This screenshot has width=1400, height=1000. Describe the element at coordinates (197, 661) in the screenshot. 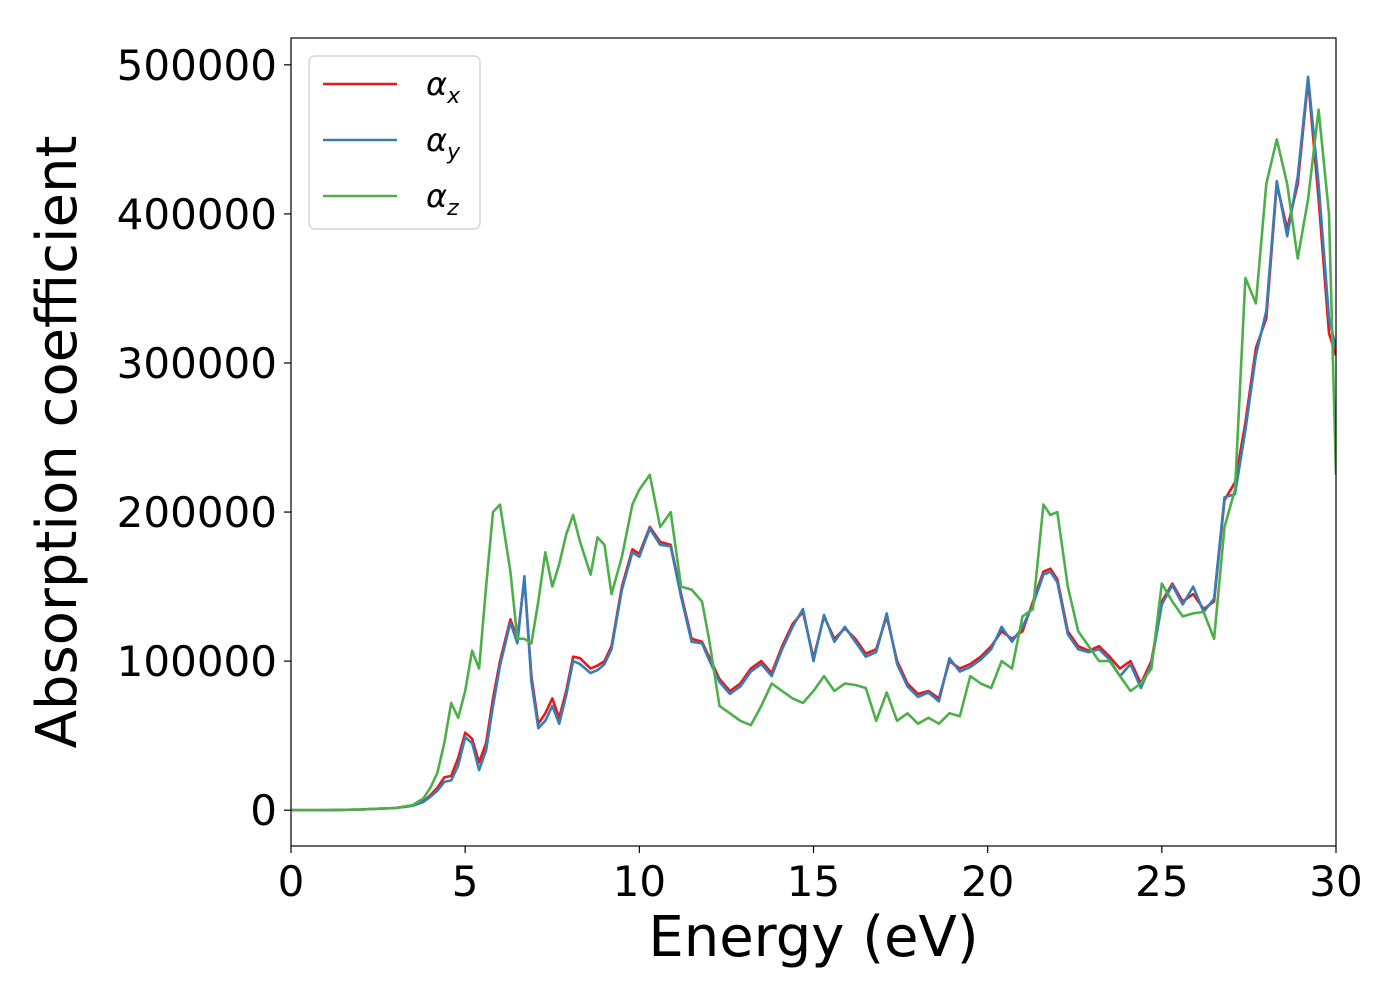

I see `y-tick-label: 100000` at that location.